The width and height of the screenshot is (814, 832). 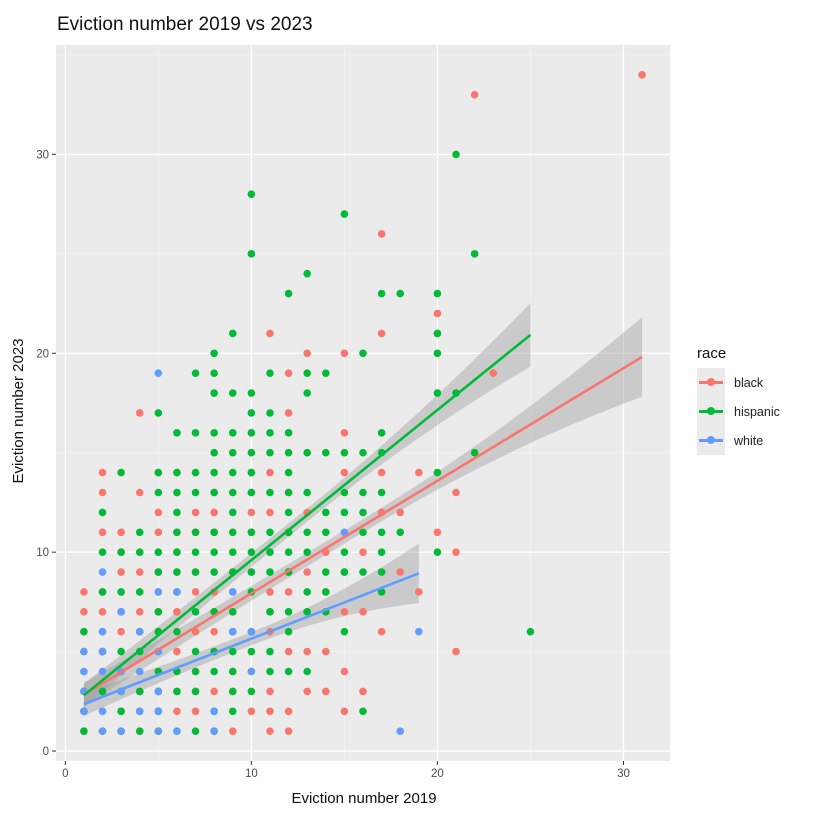 What do you see at coordinates (46, 752) in the screenshot?
I see `y-tick-label: 0` at bounding box center [46, 752].